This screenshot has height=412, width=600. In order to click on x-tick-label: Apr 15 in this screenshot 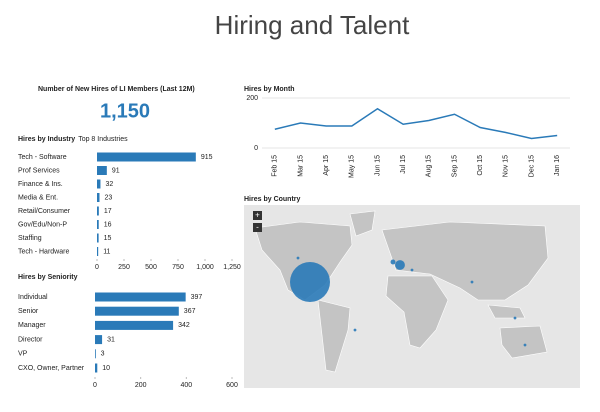, I will do `click(326, 165)`.